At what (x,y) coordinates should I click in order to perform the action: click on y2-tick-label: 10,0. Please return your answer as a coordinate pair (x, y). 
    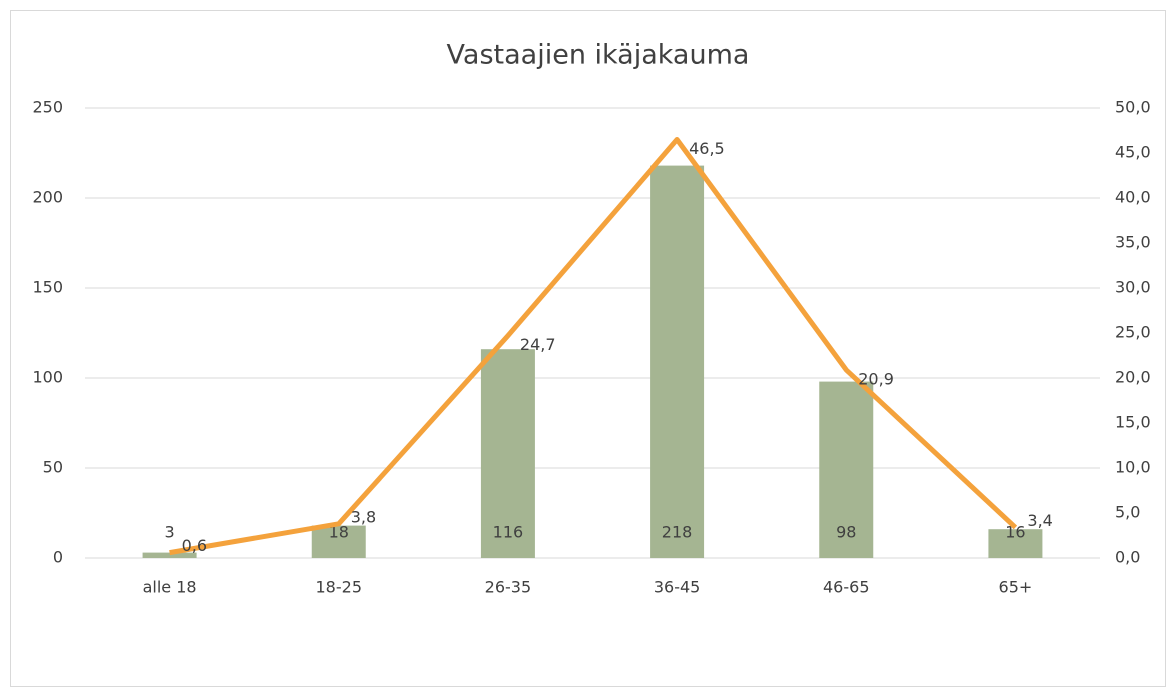
    Looking at the image, I should click on (1133, 467).